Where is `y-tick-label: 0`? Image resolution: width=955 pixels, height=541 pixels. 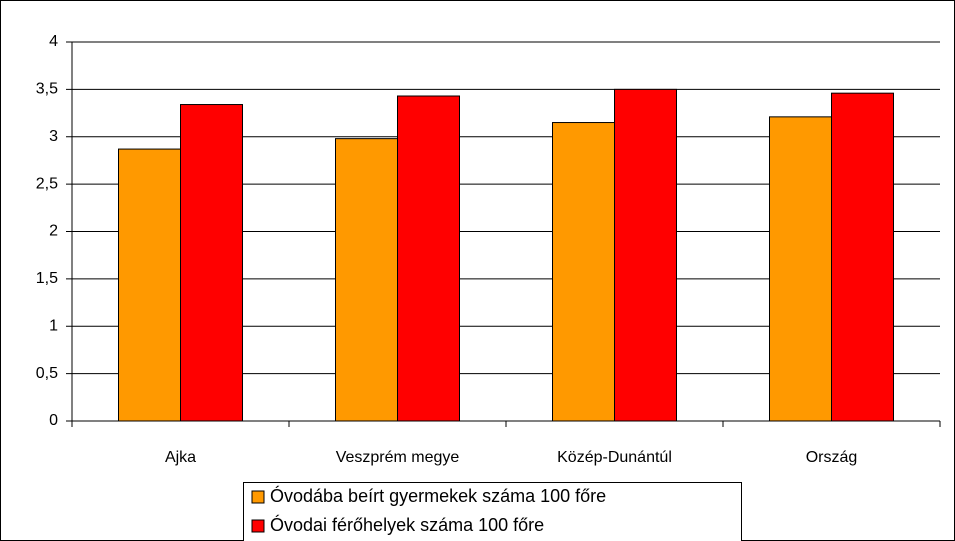
y-tick-label: 0 is located at coordinates (53, 420).